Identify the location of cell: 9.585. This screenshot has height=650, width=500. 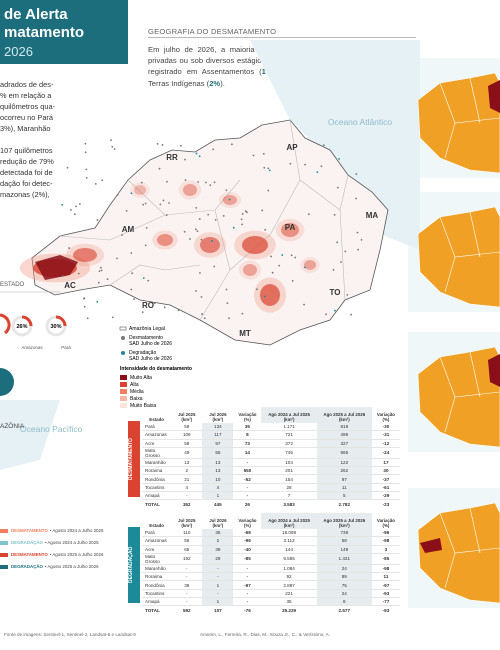
(289, 559).